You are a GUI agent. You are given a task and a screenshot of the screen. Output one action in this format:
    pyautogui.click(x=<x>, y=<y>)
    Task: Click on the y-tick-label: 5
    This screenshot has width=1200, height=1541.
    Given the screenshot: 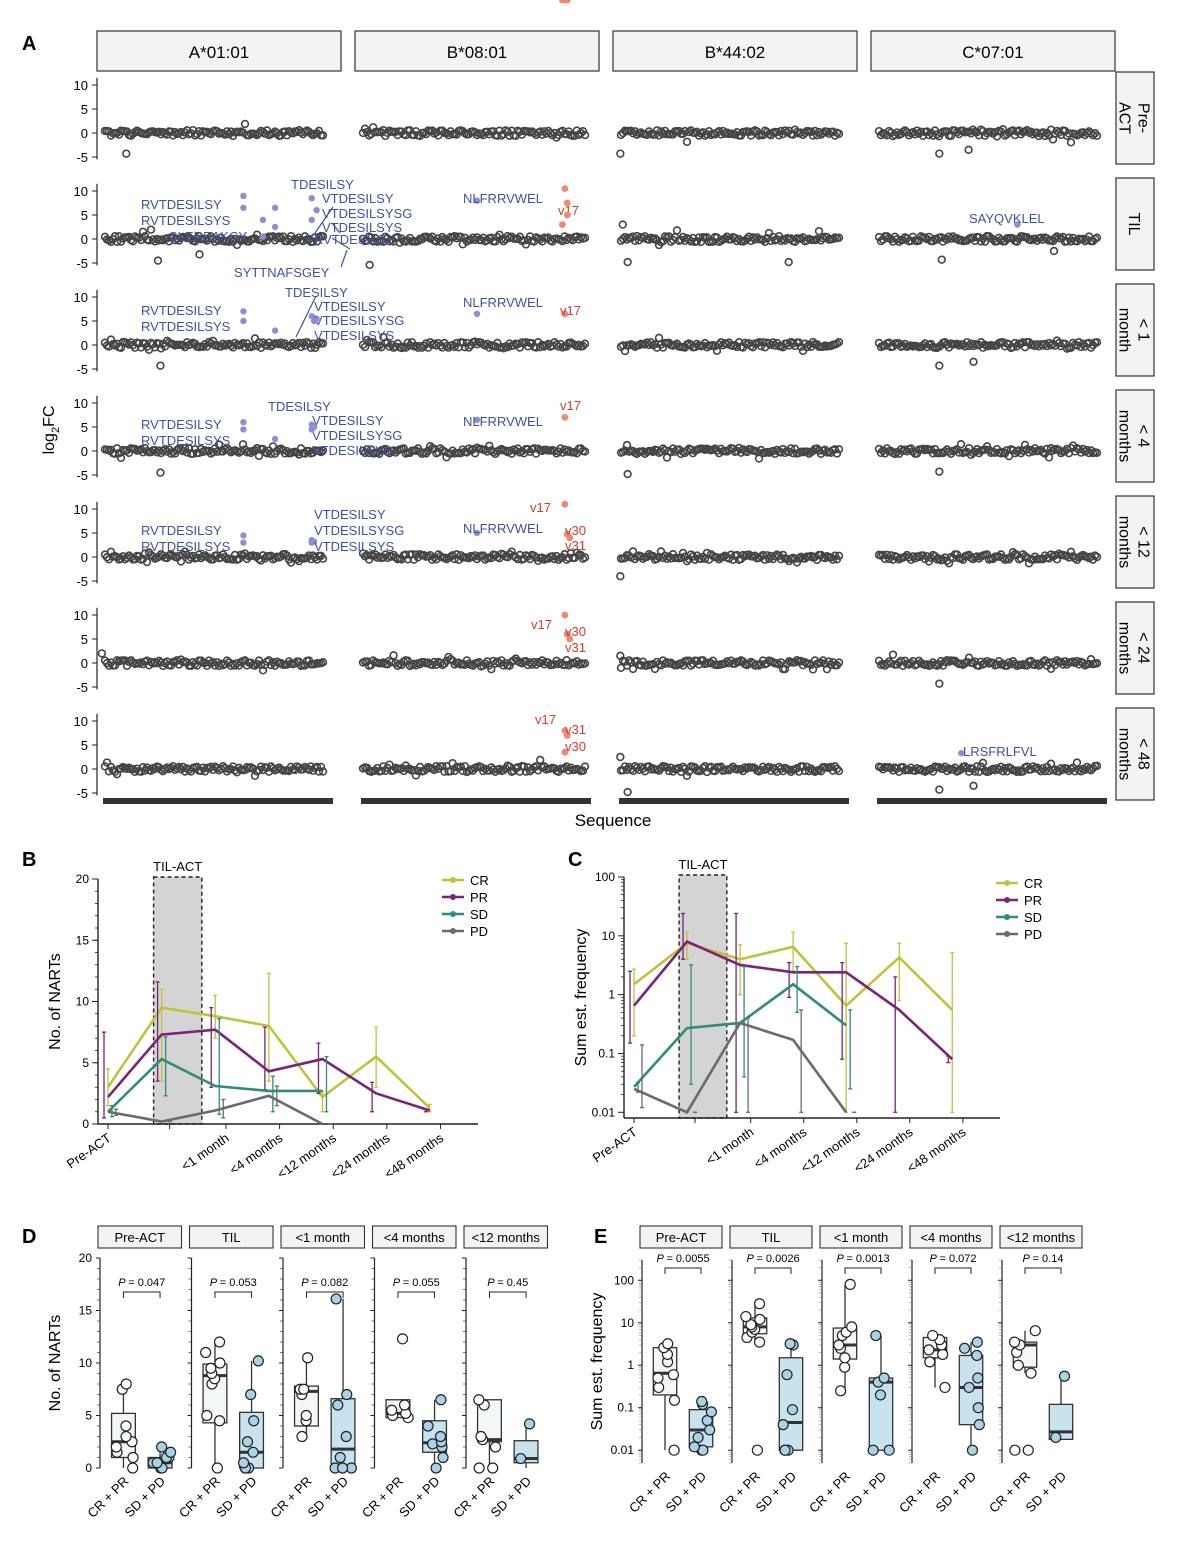 What is the action you would take?
    pyautogui.click(x=85, y=1063)
    